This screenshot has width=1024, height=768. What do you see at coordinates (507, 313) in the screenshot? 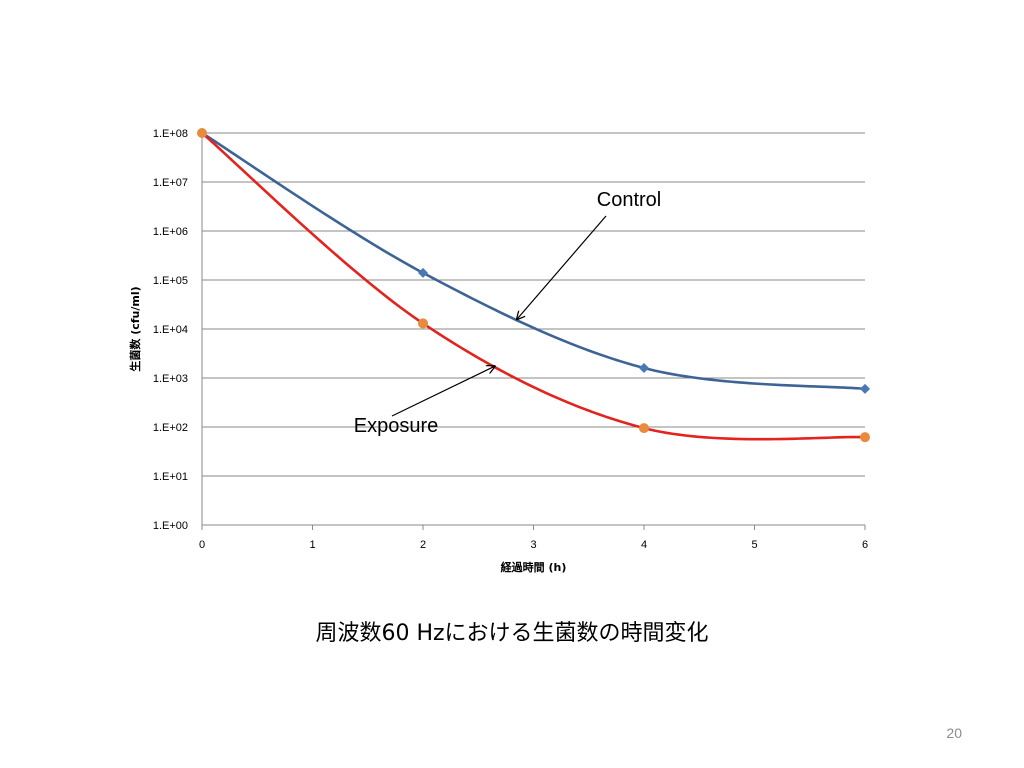
I see `annotations: Control Exposure` at bounding box center [507, 313].